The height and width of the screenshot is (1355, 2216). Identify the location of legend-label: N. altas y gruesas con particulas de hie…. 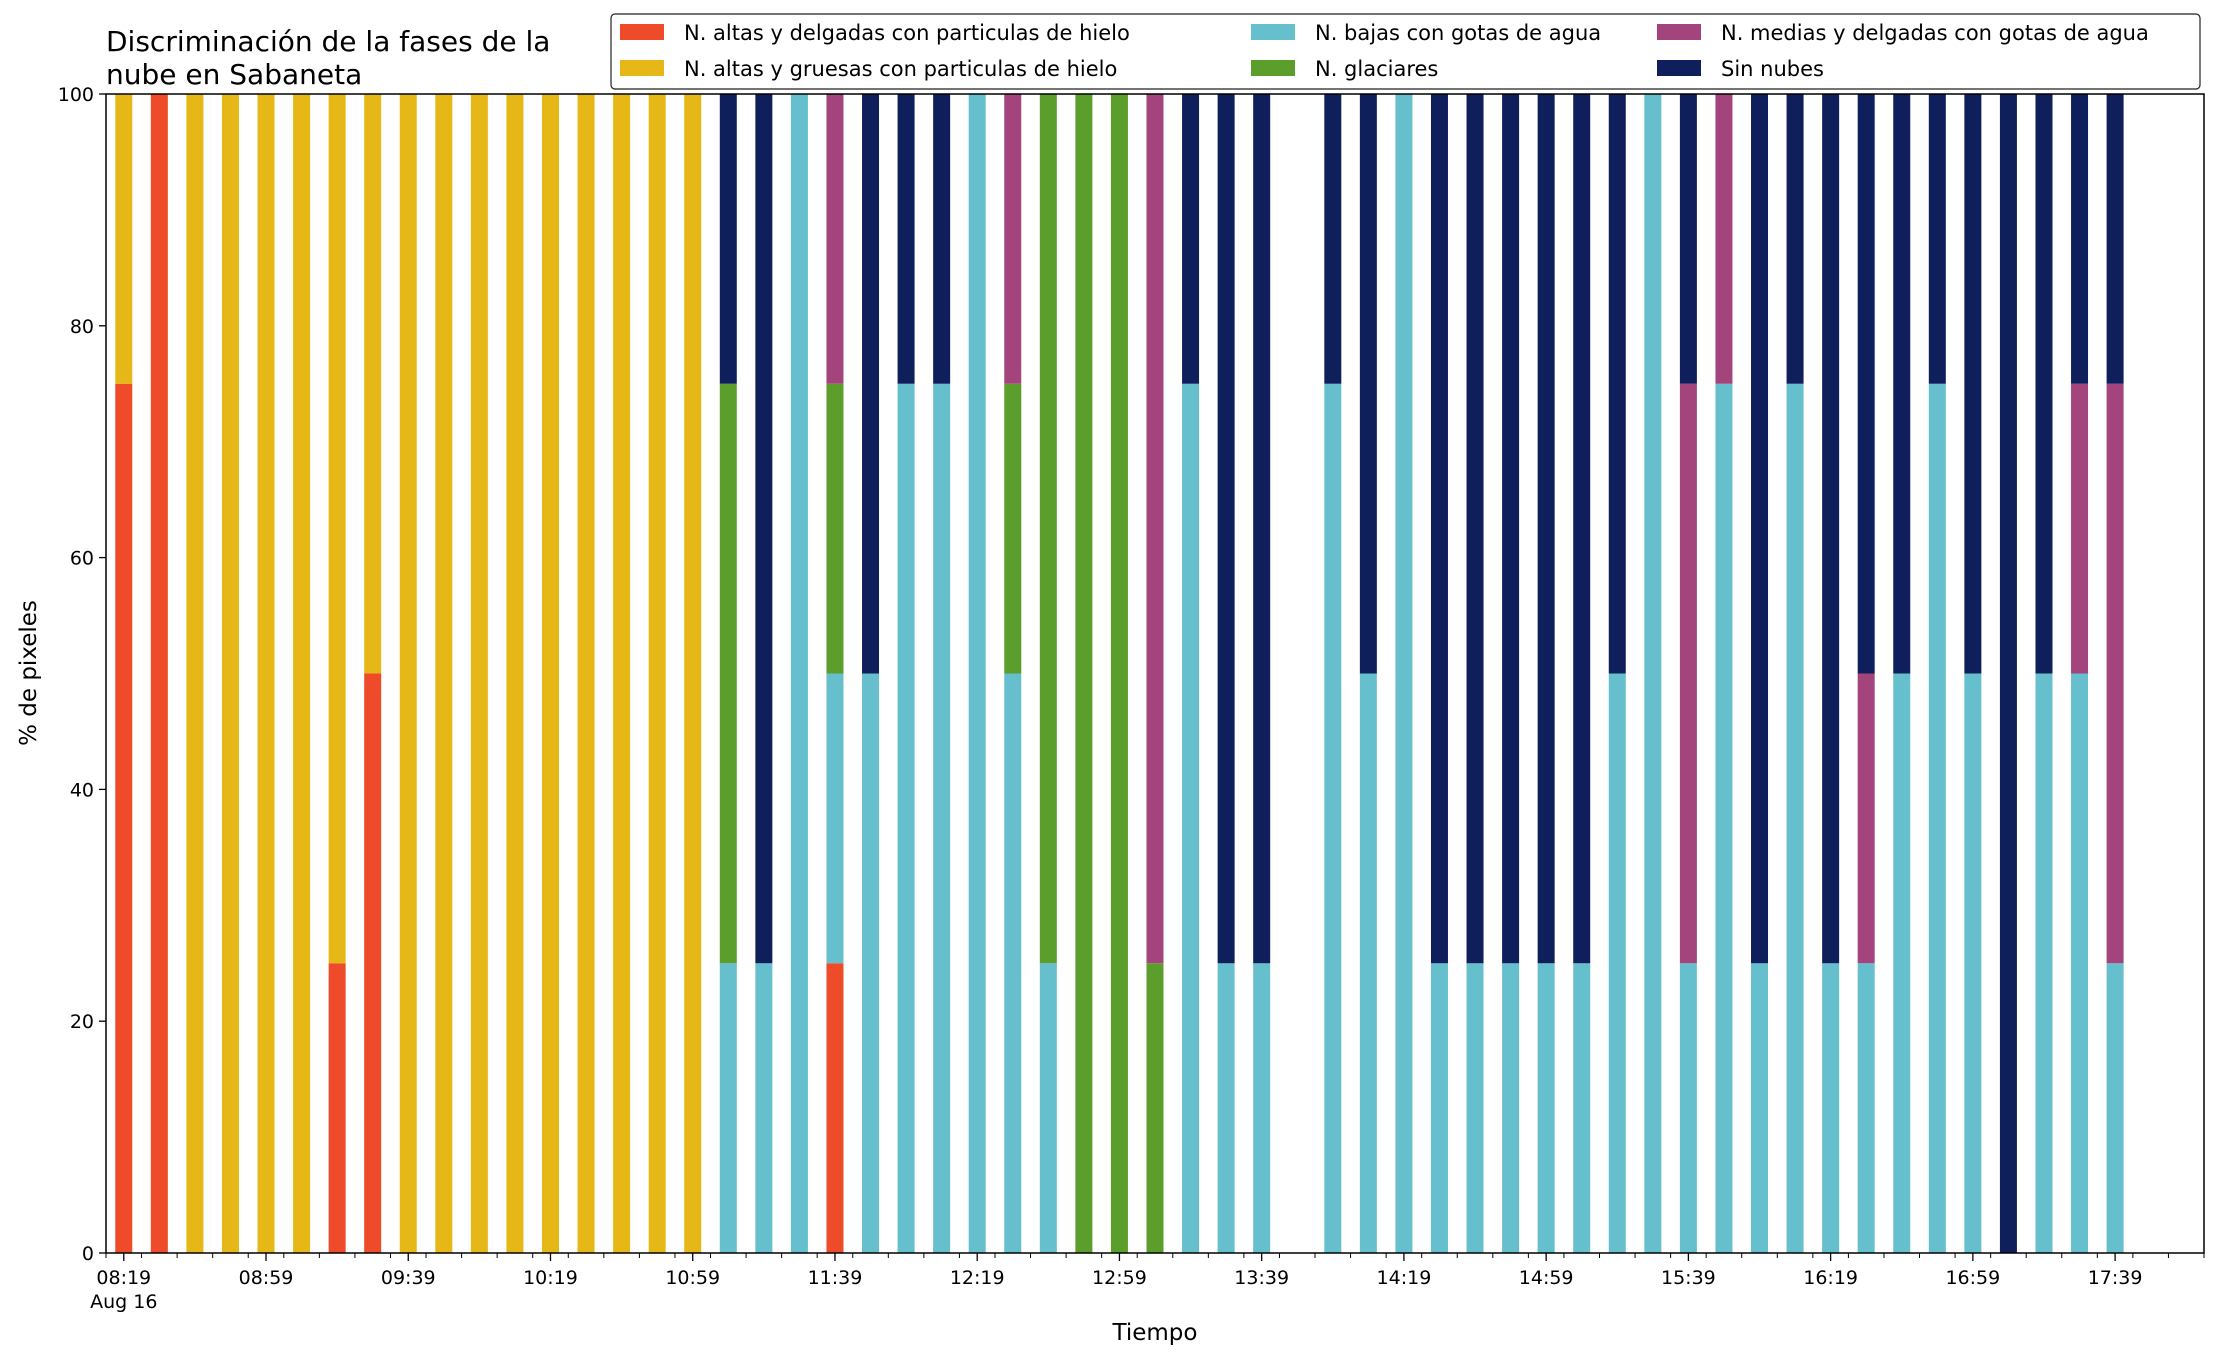
(900, 69).